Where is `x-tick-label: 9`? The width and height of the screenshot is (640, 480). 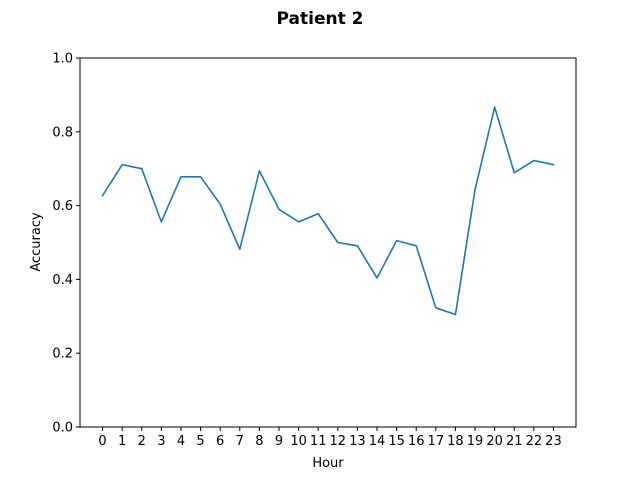
x-tick-label: 9 is located at coordinates (279, 441).